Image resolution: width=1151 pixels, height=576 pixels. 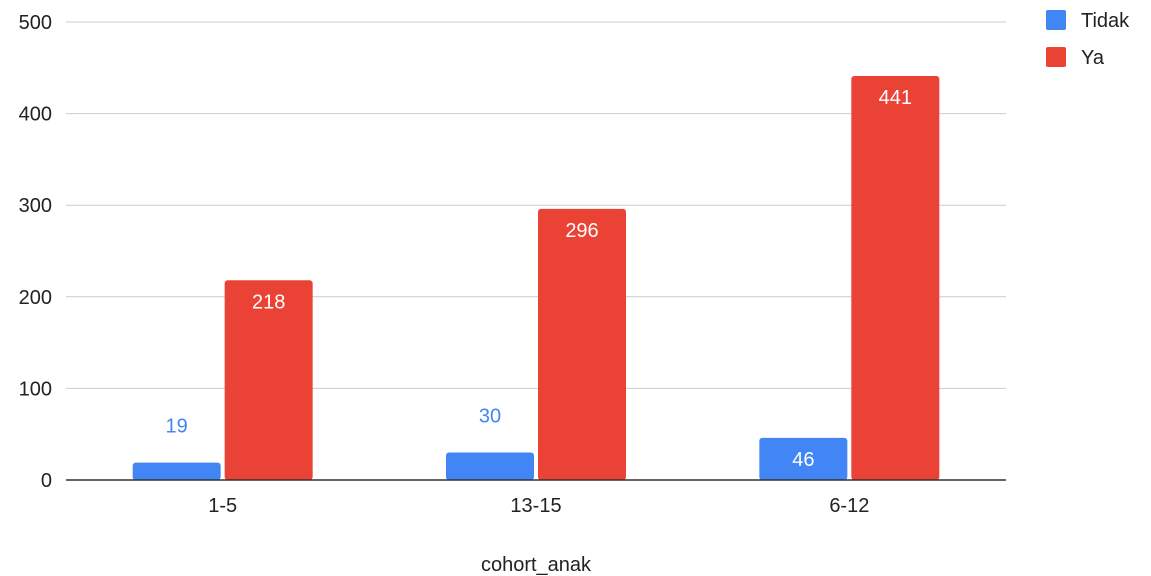 I want to click on y-tick-label: 200, so click(x=35, y=298).